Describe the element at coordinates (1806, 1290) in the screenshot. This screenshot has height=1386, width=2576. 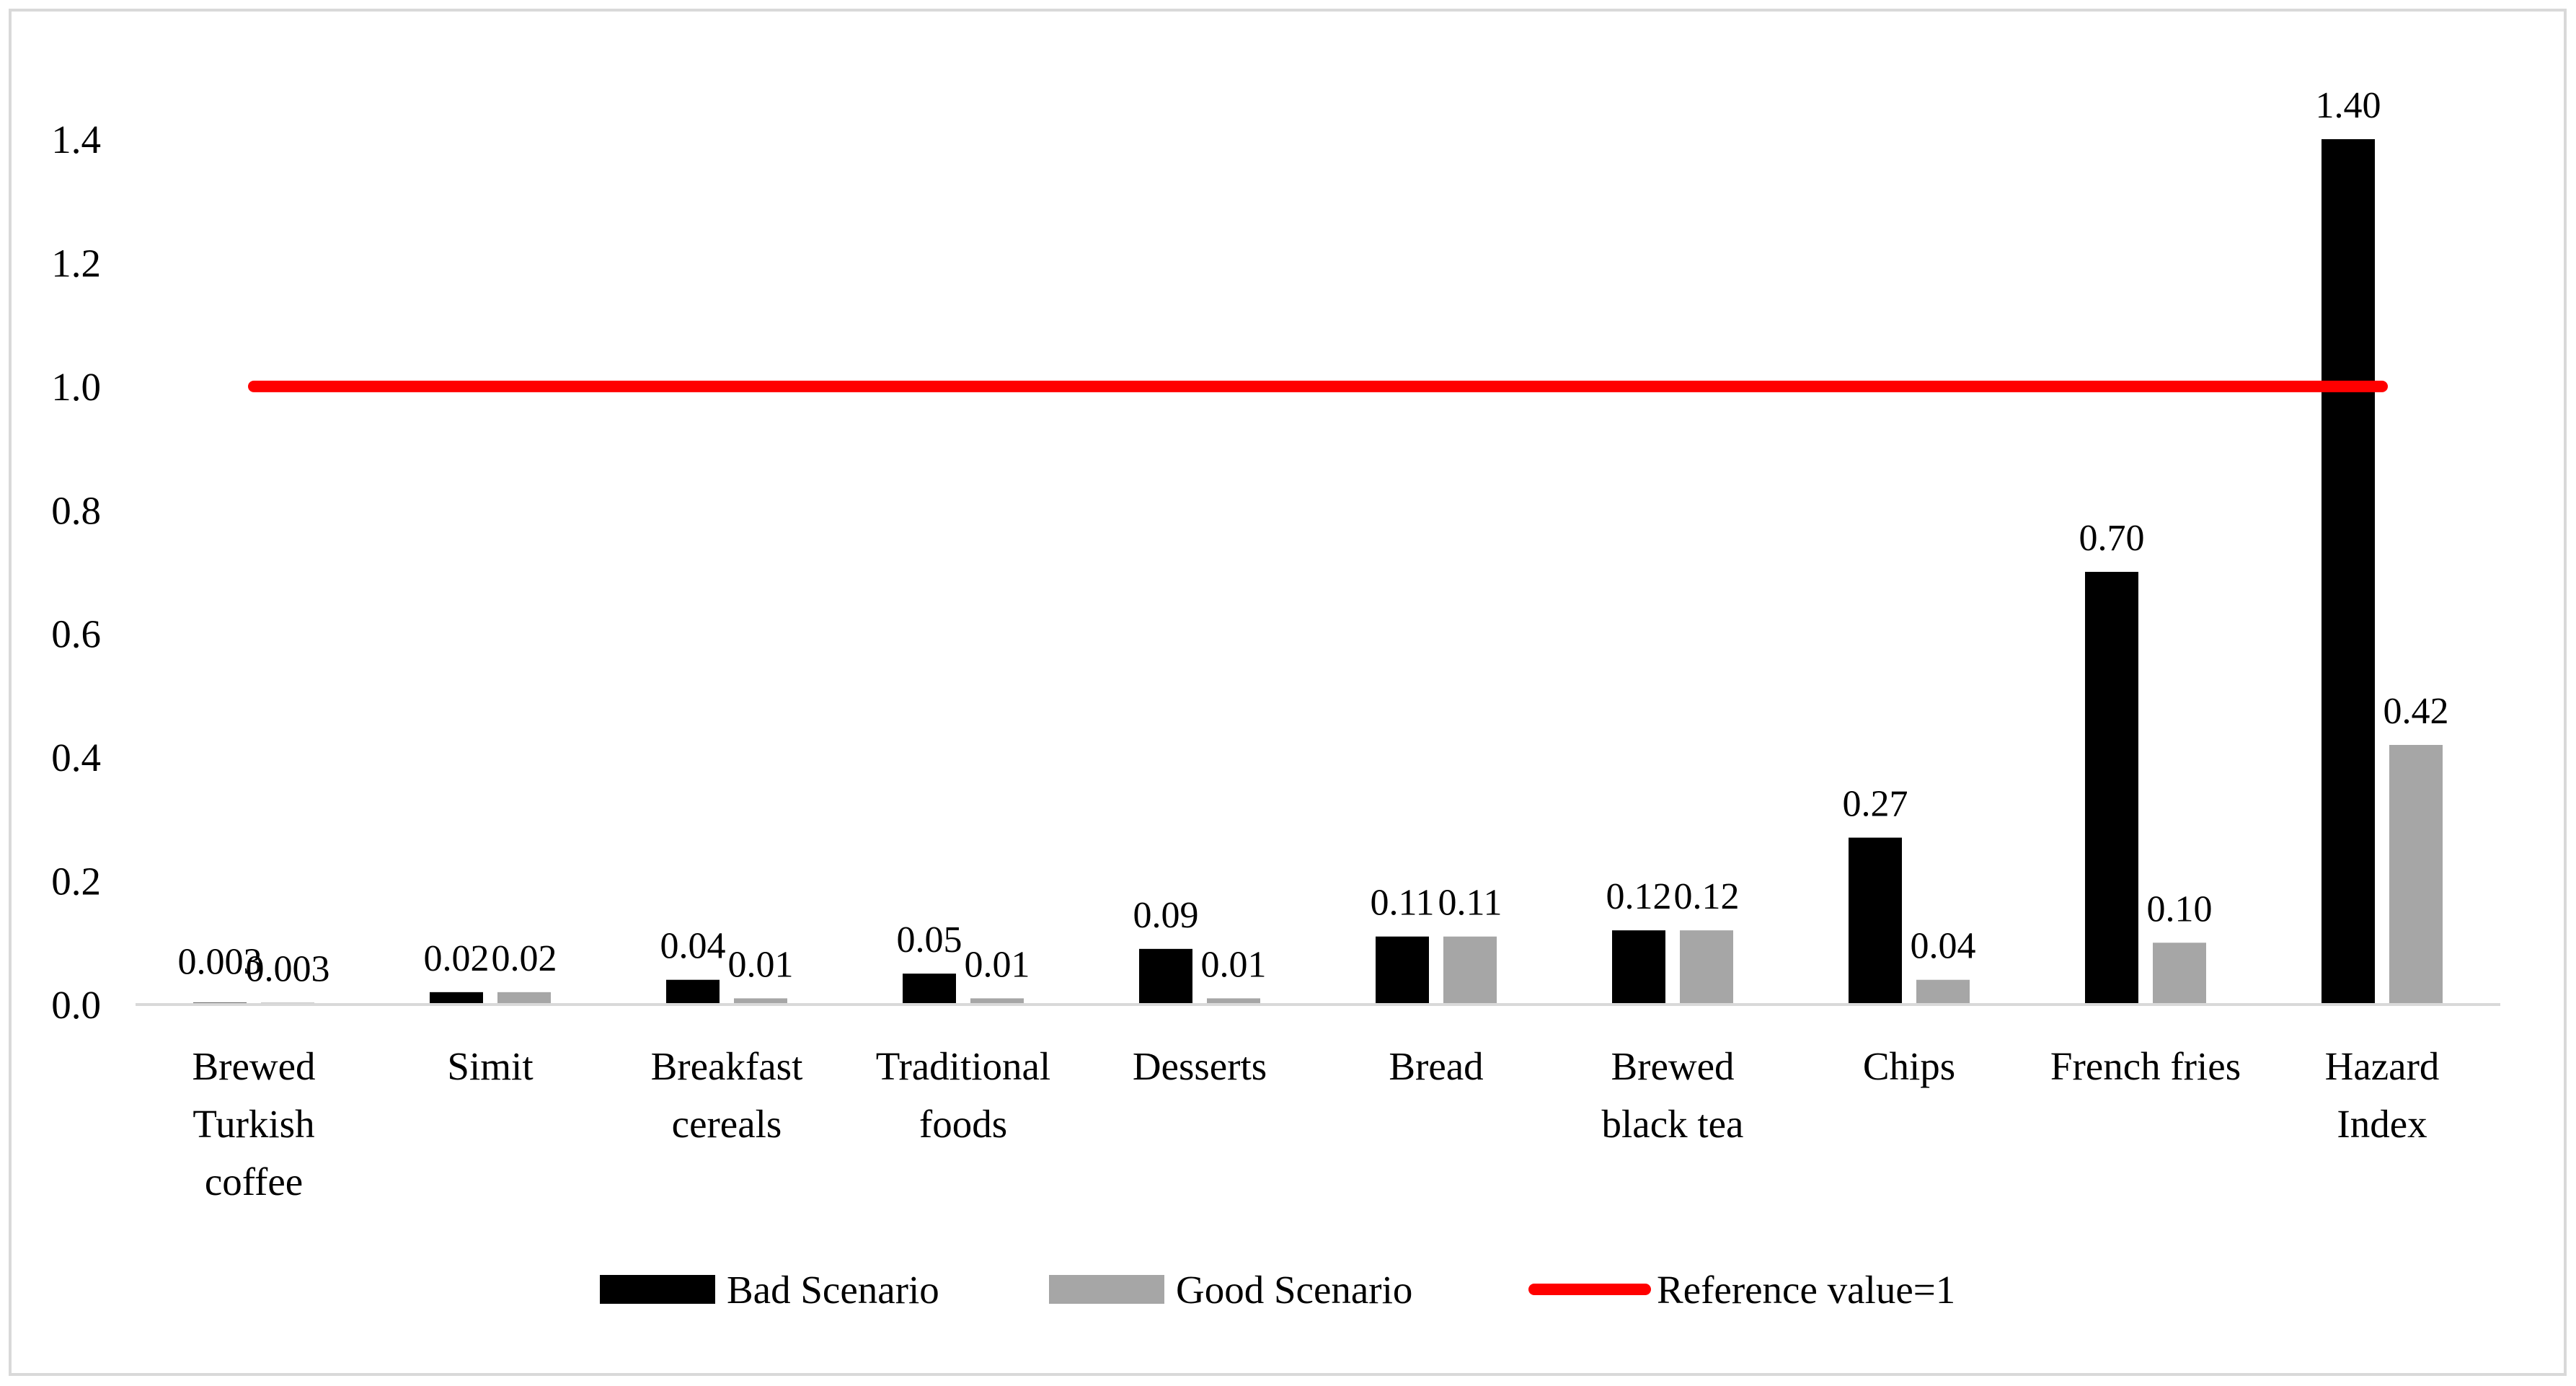
I see `legend-label-reference: Reference value=1` at that location.